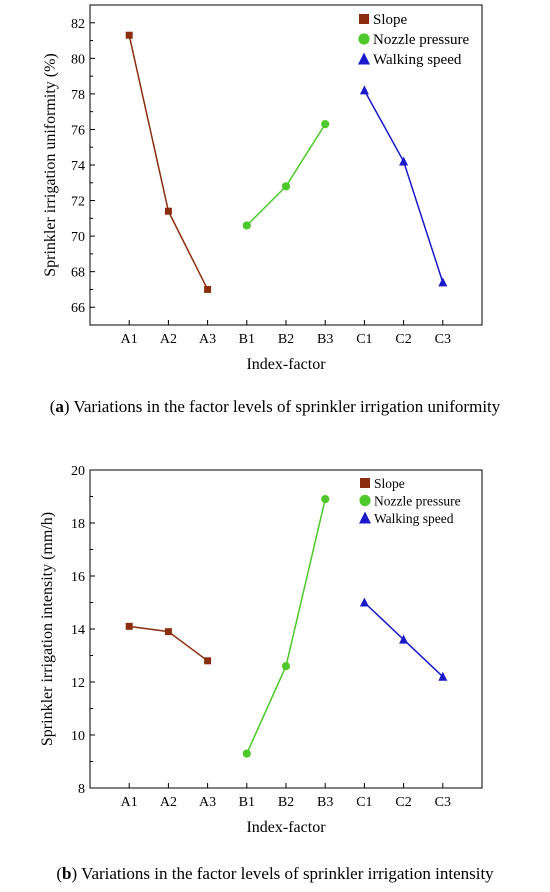 The image size is (550, 892). Describe the element at coordinates (78, 95) in the screenshot. I see `y-tick-label: 78` at that location.